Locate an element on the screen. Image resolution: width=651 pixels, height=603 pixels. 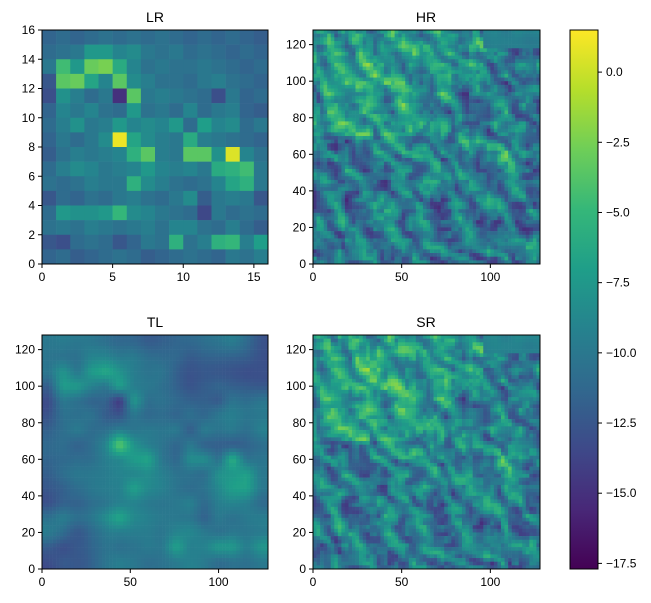
x-tick-label: 15 is located at coordinates (254, 277).